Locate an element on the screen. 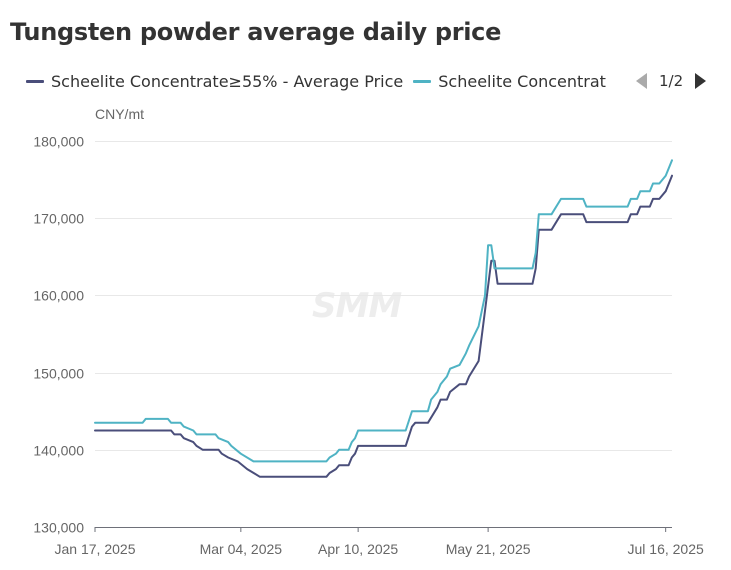  legend-pager: 1/2 is located at coordinates (671, 81).